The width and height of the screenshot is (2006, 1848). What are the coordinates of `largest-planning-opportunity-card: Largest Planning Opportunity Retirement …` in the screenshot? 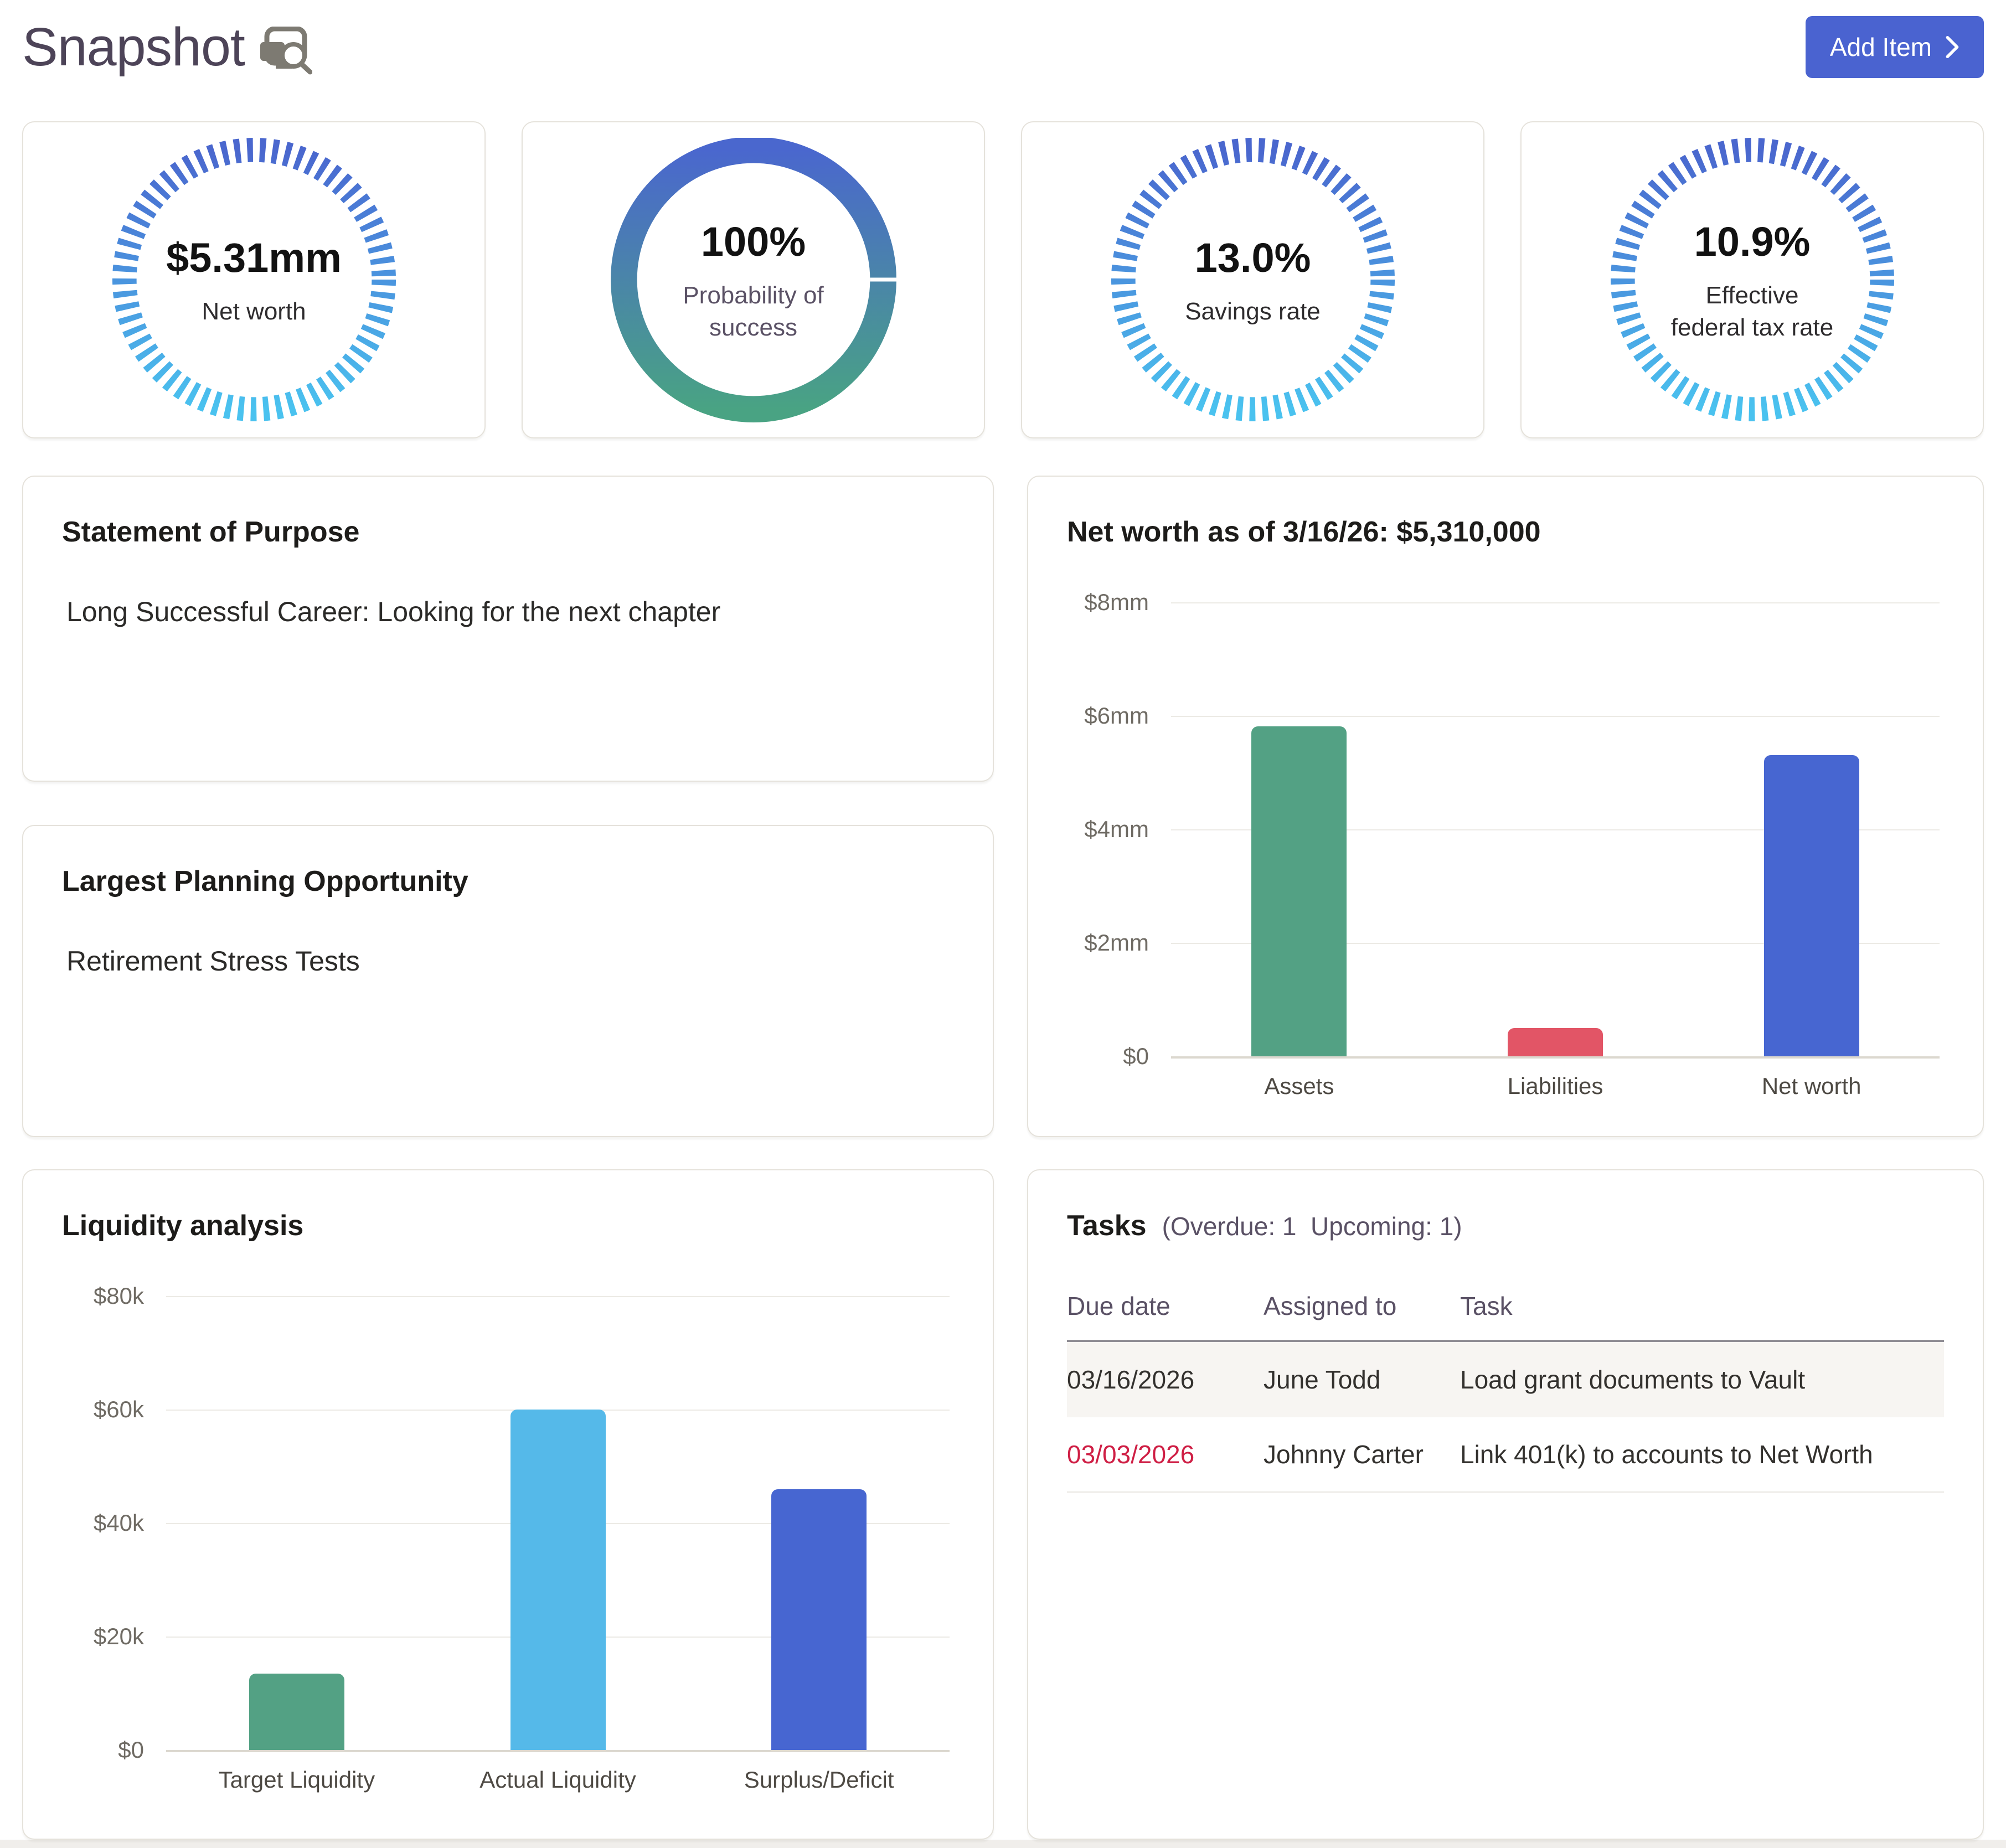 It's located at (508, 981).